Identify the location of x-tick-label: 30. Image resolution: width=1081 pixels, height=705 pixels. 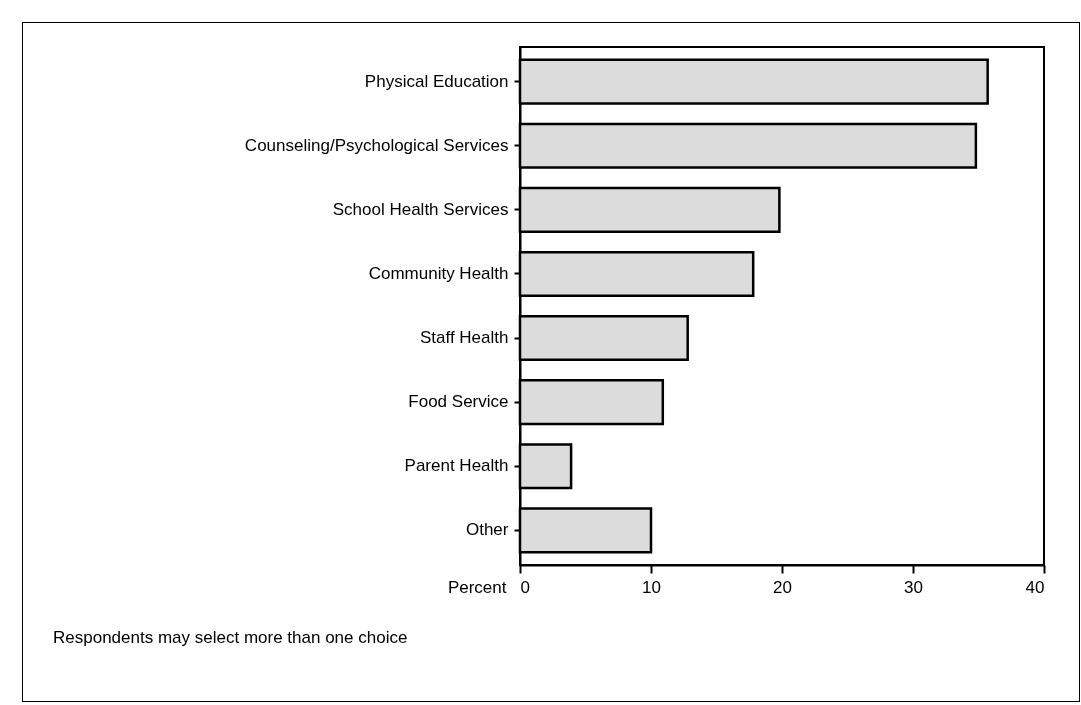
(913, 587).